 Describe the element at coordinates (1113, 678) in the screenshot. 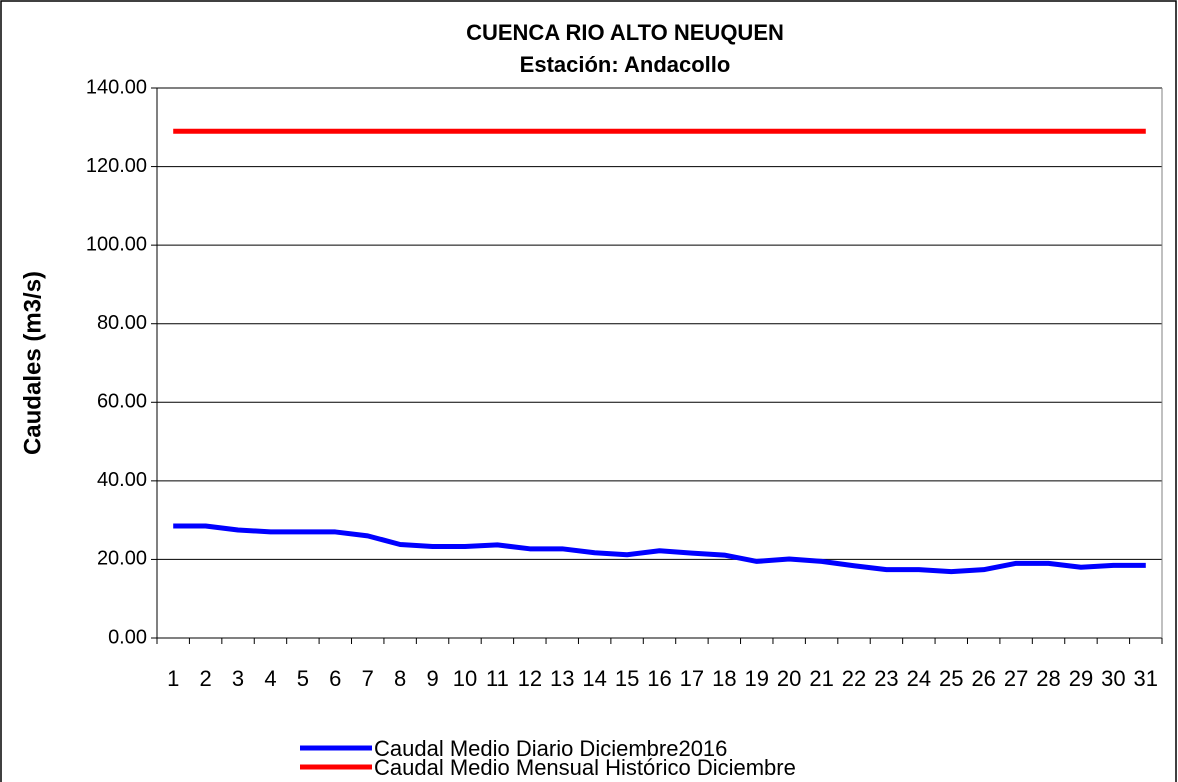

I see `x-tick-label: 30` at that location.